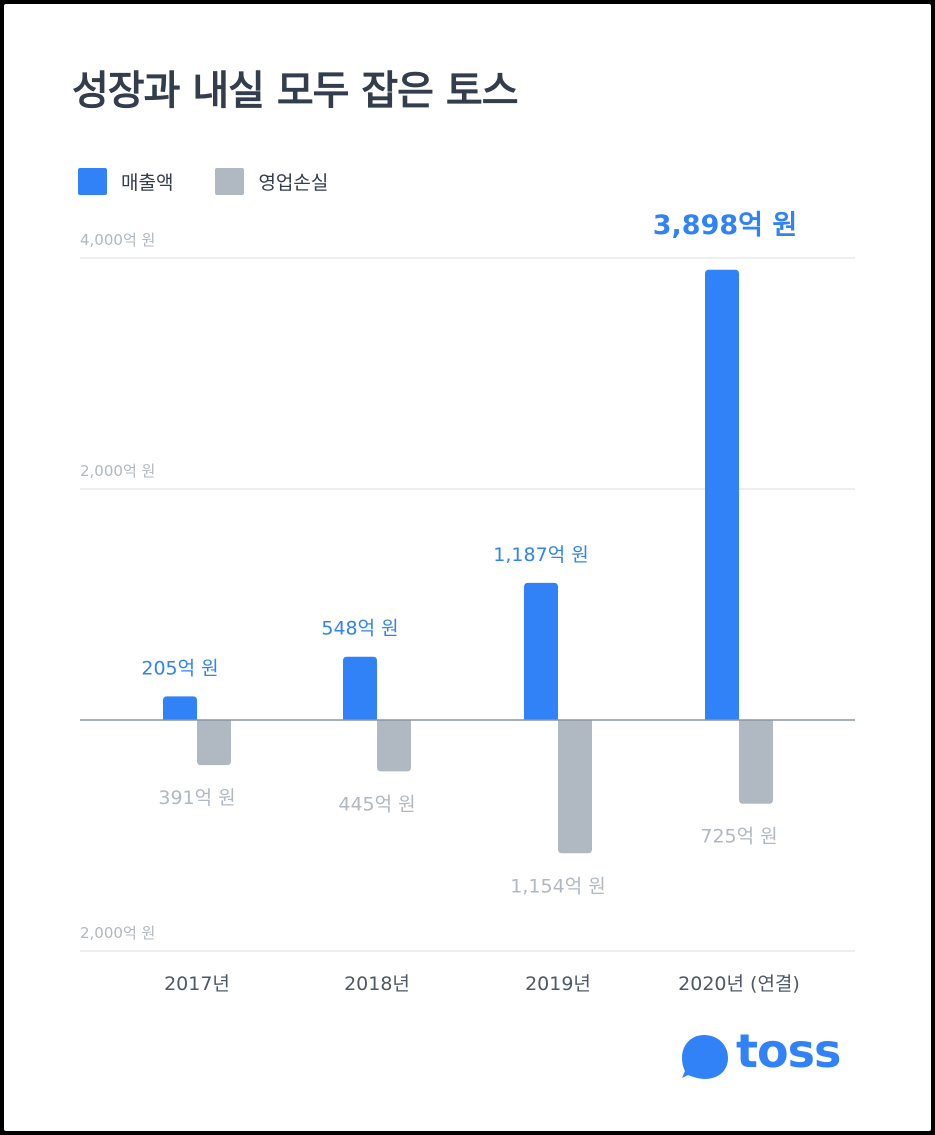 This screenshot has width=935, height=1135. I want to click on revenue-label-3: 1,187억 원, so click(540, 555).